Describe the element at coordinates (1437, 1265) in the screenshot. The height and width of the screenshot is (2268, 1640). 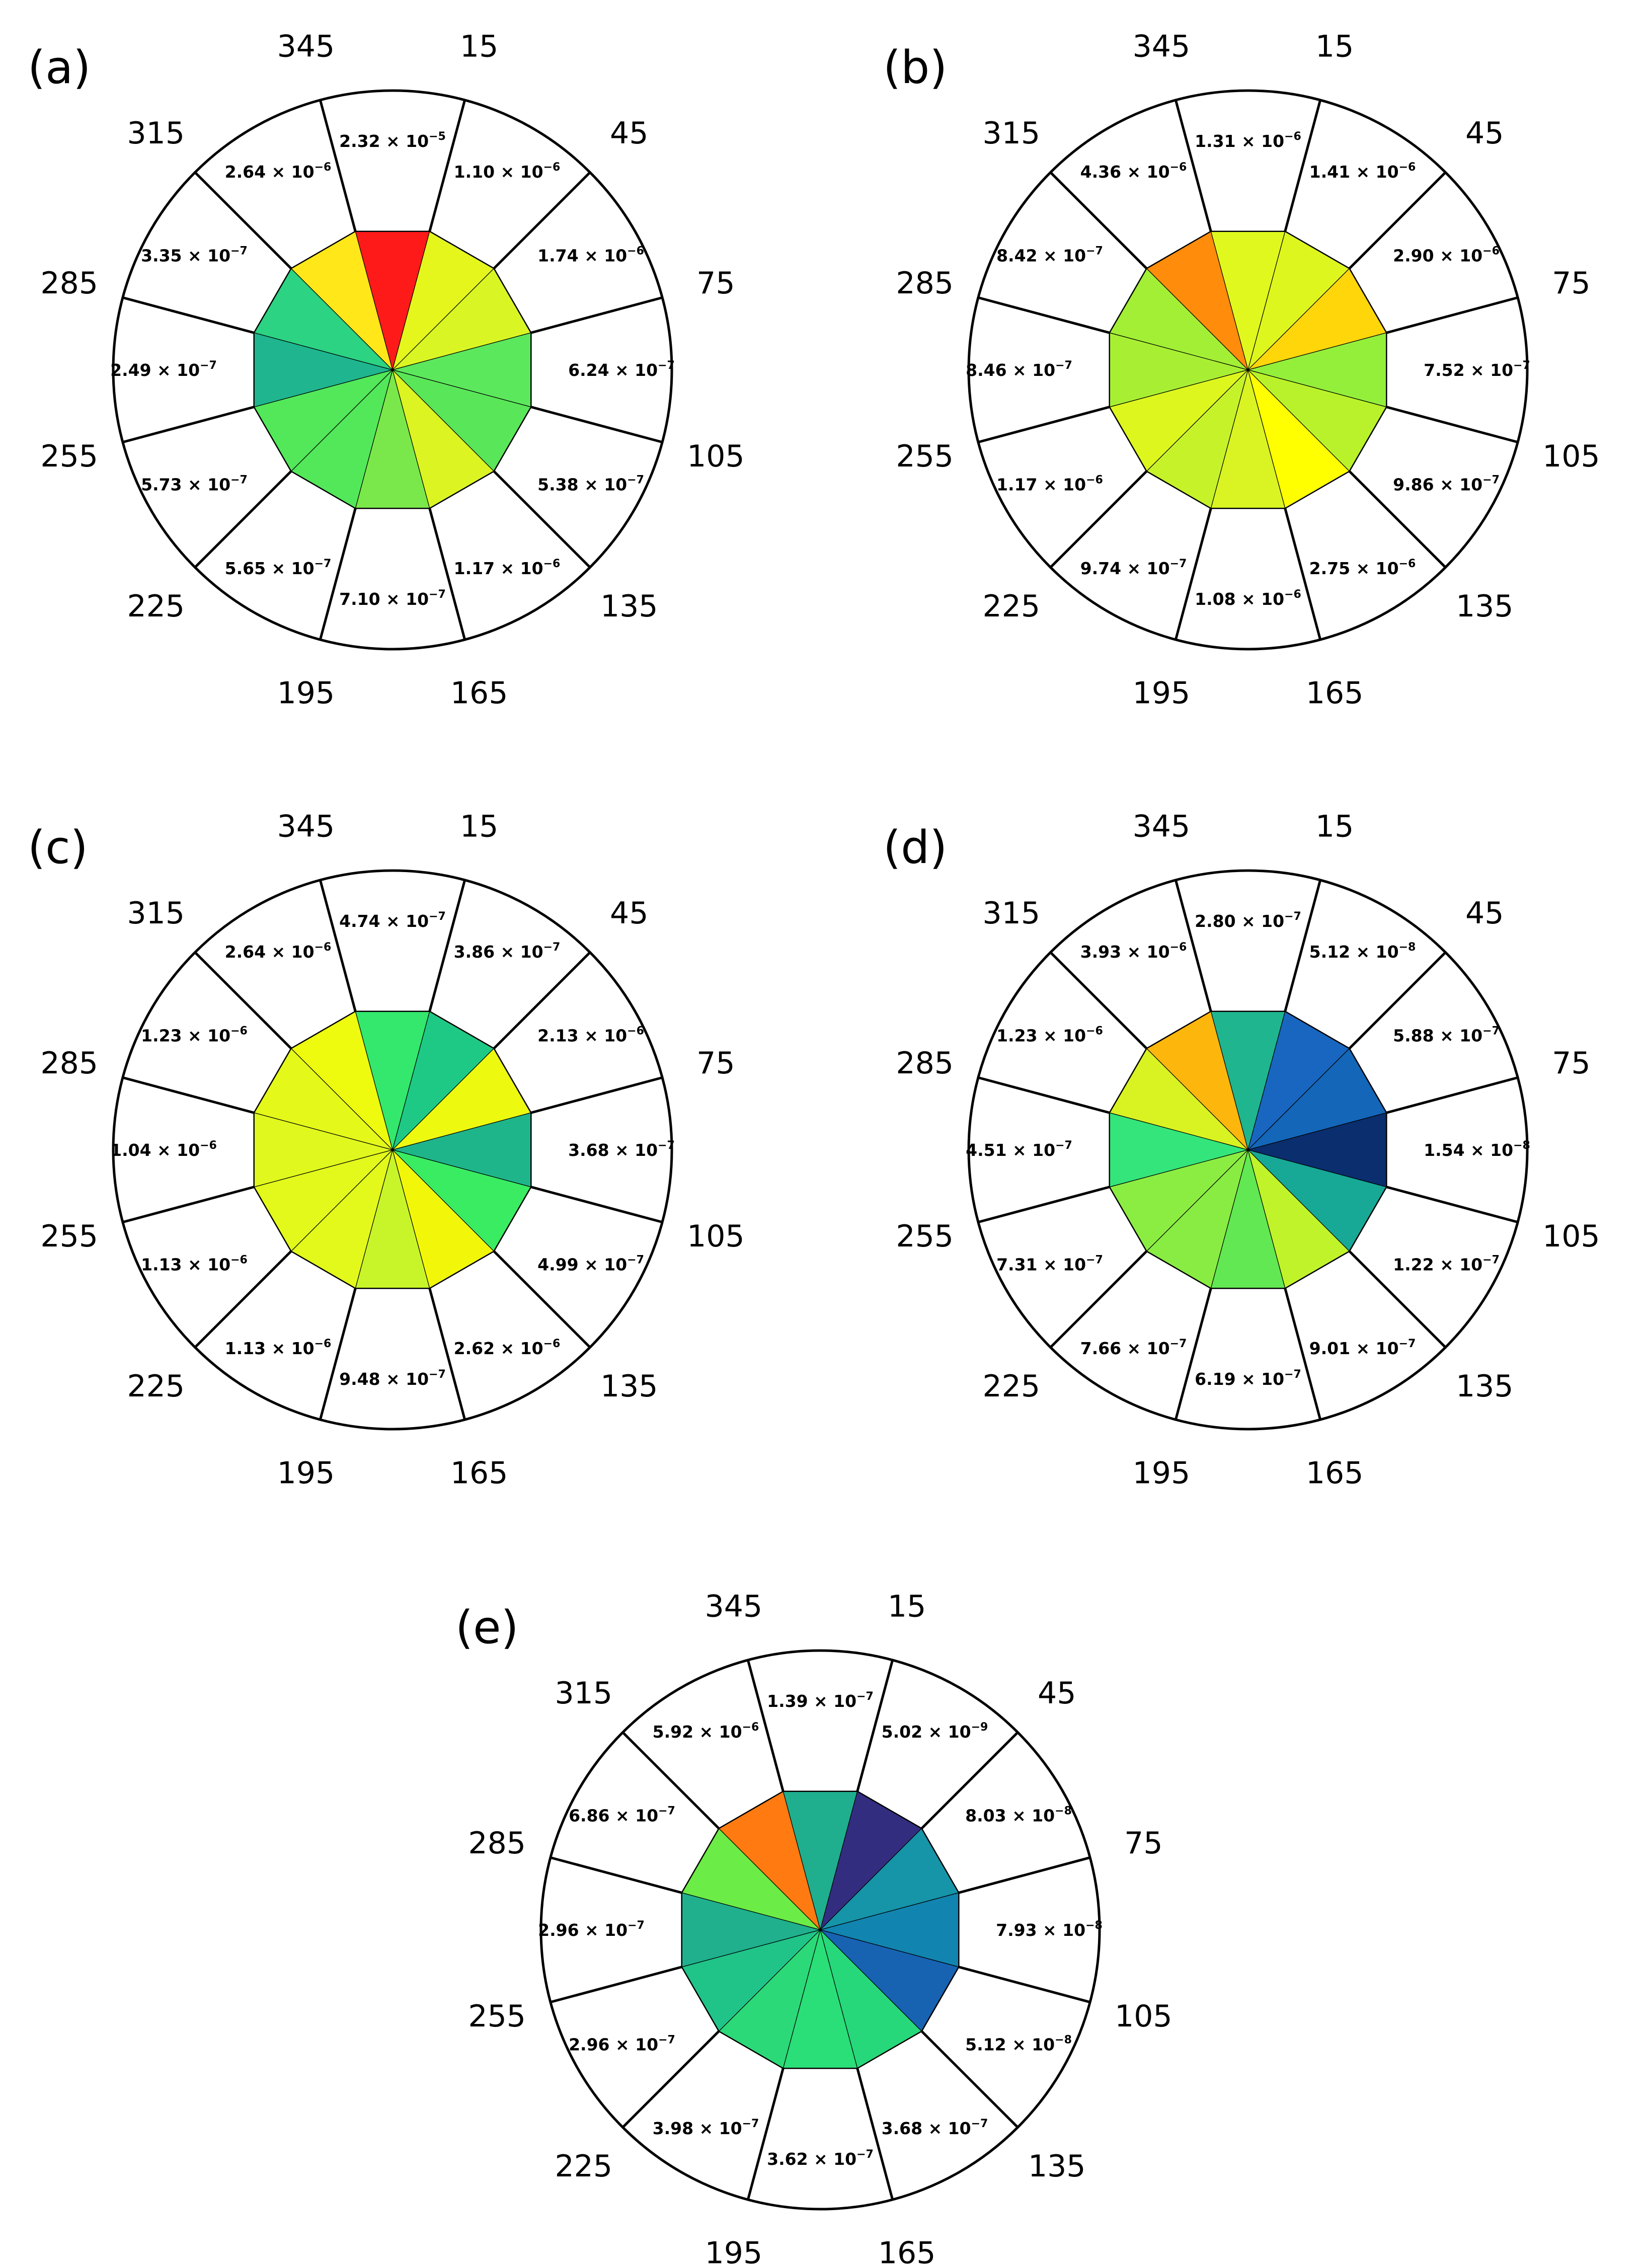
I see `value-mantissa: 1.22 × 10` at that location.